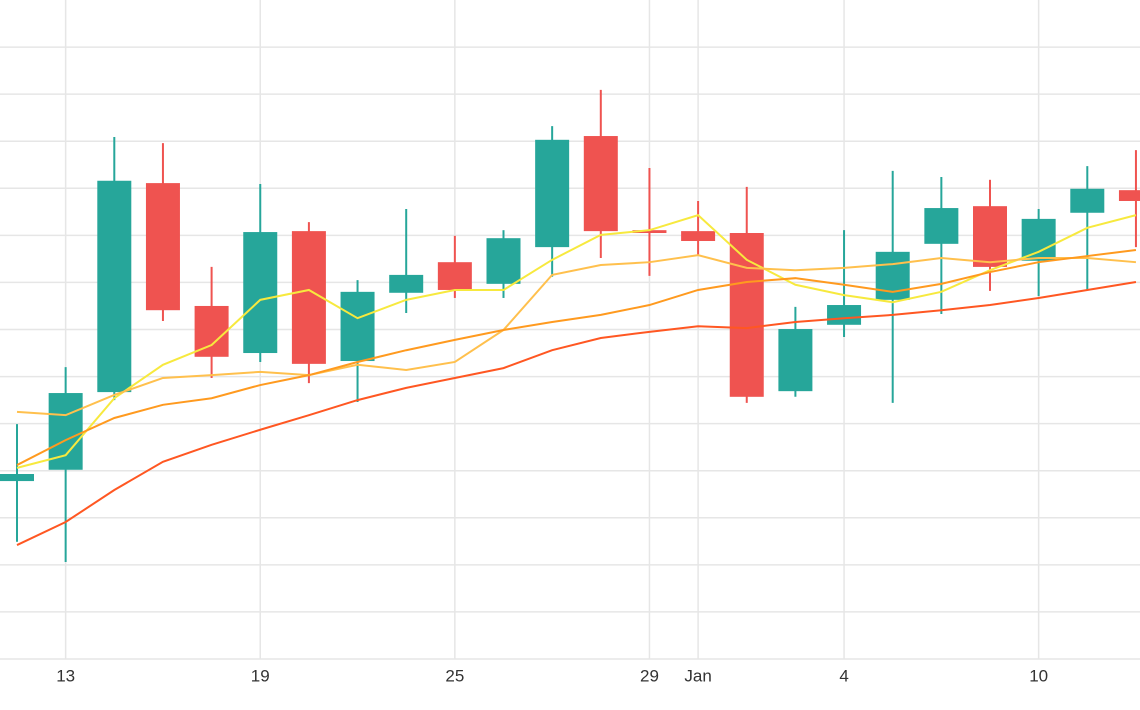  I want to click on x-tick-label: 25, so click(454, 675).